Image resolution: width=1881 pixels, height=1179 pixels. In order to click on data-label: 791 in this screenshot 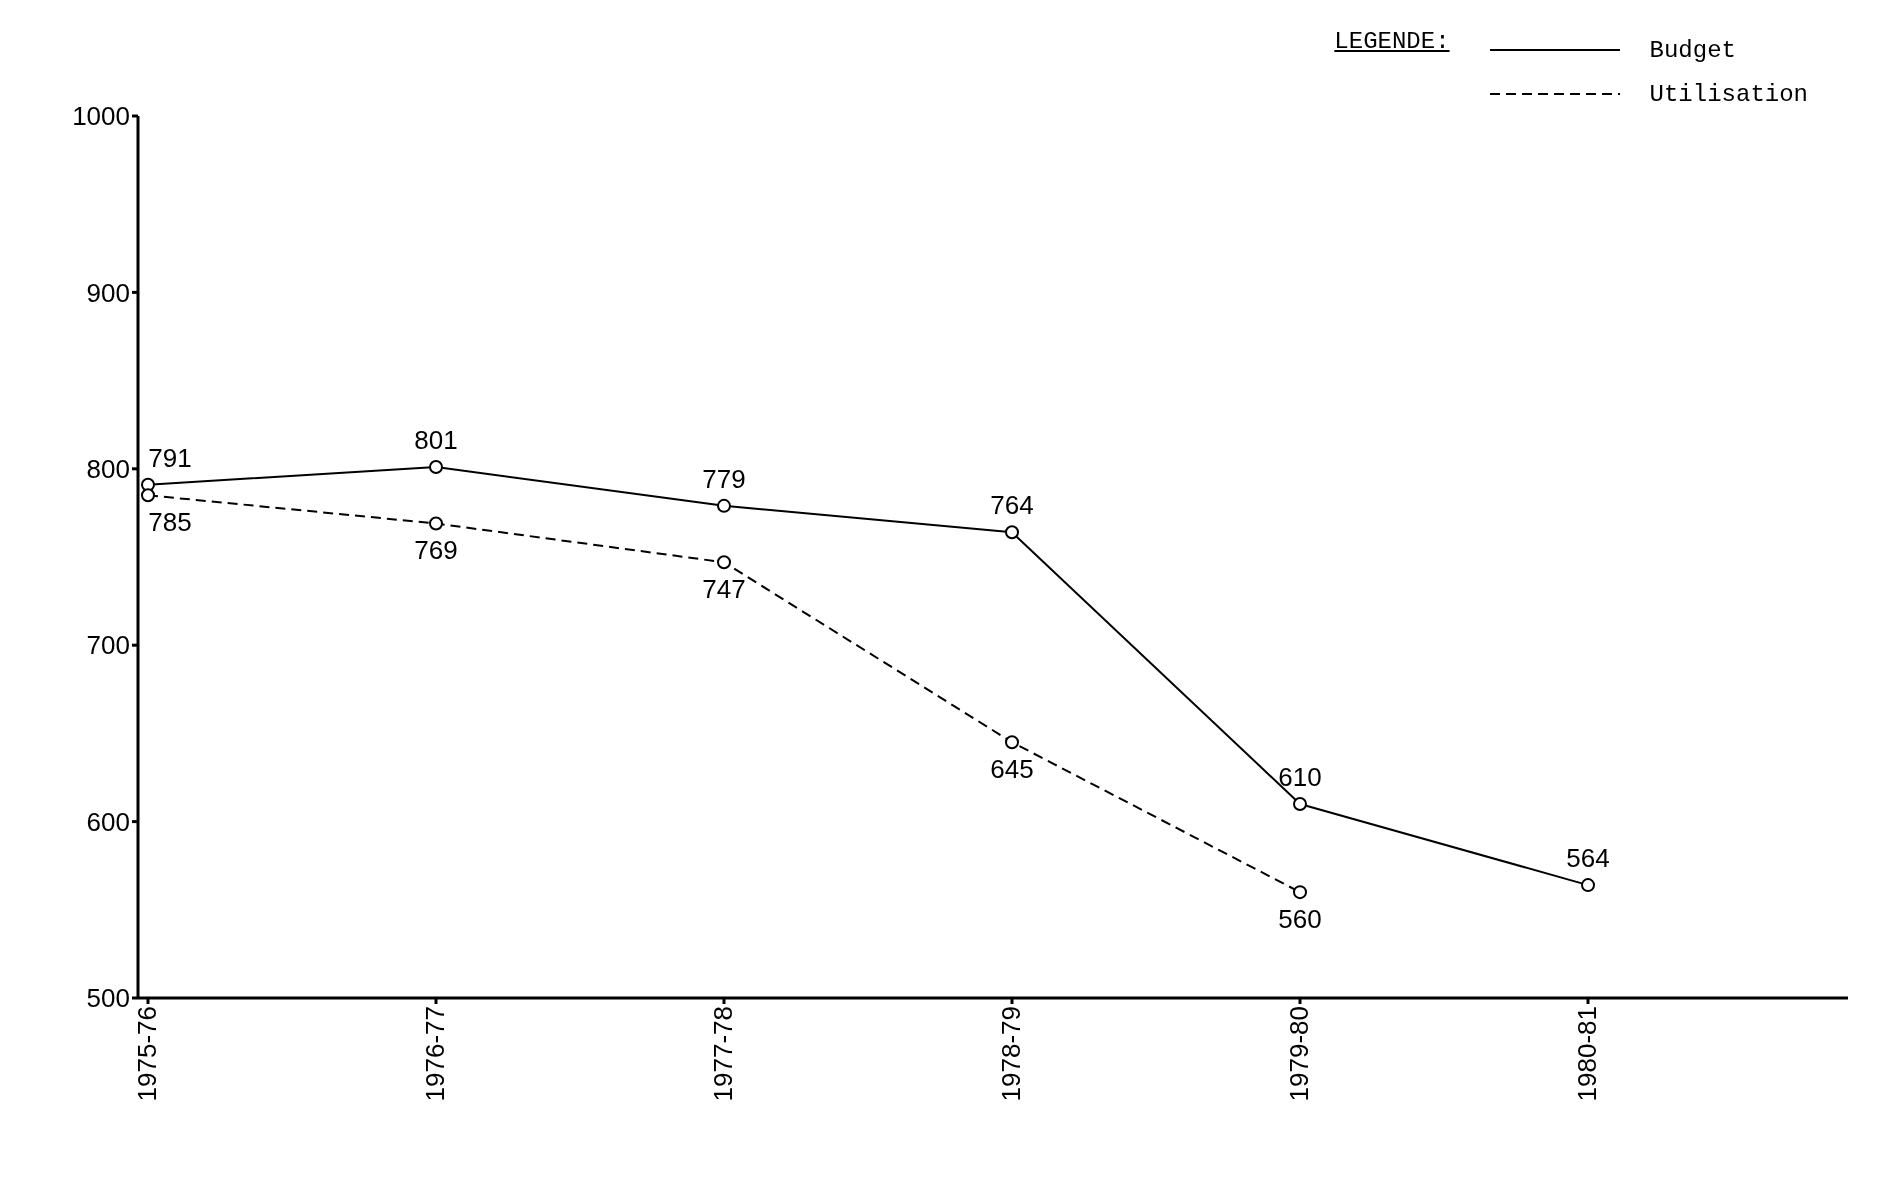, I will do `click(170, 457)`.